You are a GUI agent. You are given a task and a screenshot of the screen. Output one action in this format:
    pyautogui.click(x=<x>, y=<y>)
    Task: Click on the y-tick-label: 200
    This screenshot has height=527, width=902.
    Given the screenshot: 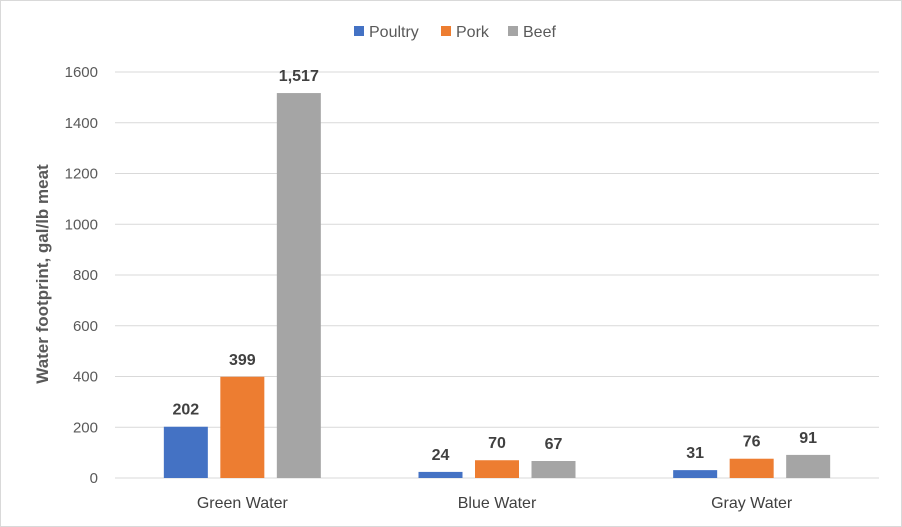 What is the action you would take?
    pyautogui.click(x=85, y=427)
    